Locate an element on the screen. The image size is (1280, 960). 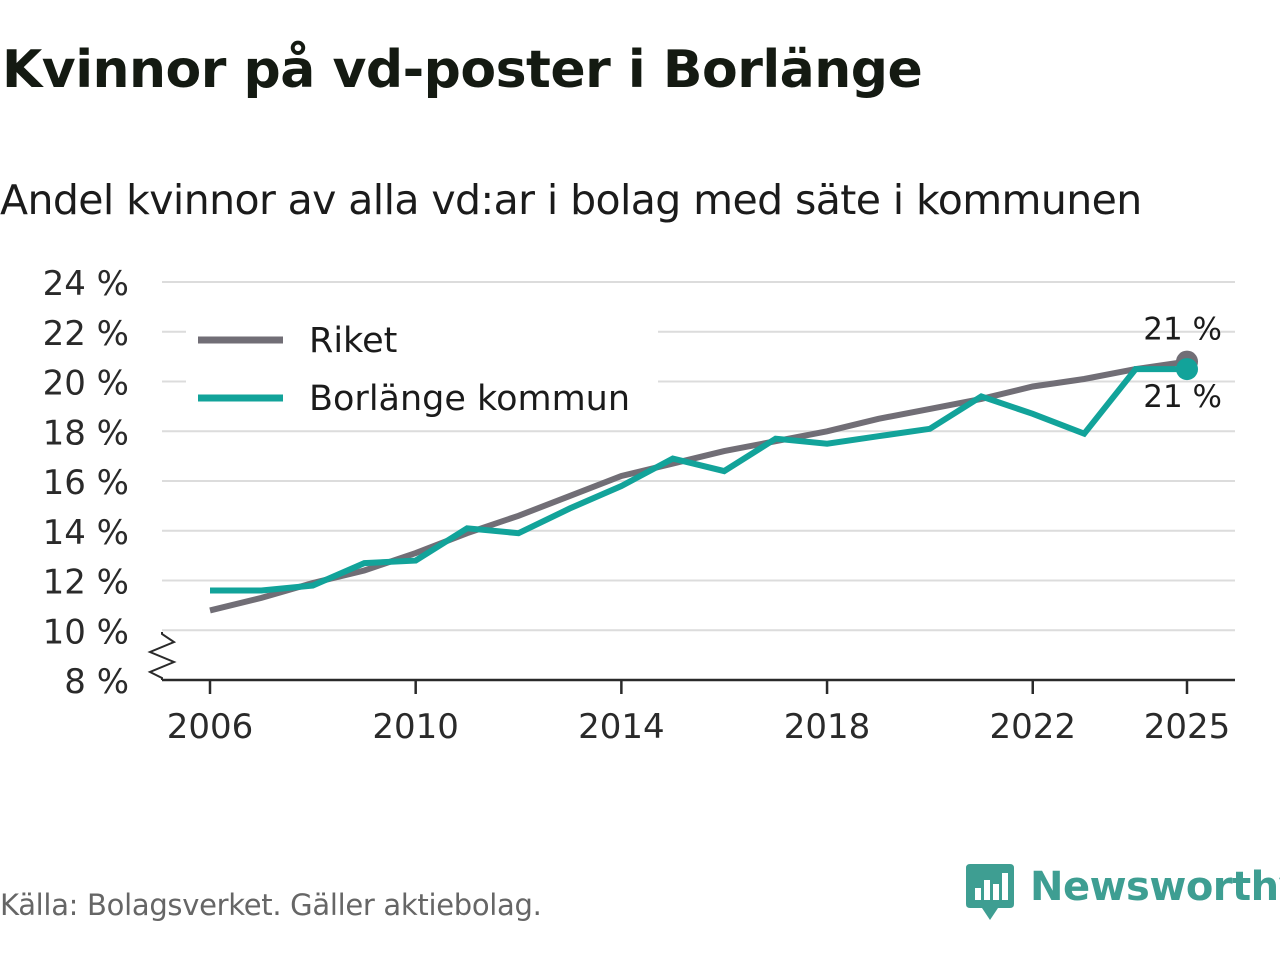
end-labels: 21 % 21 % is located at coordinates (1182, 363).